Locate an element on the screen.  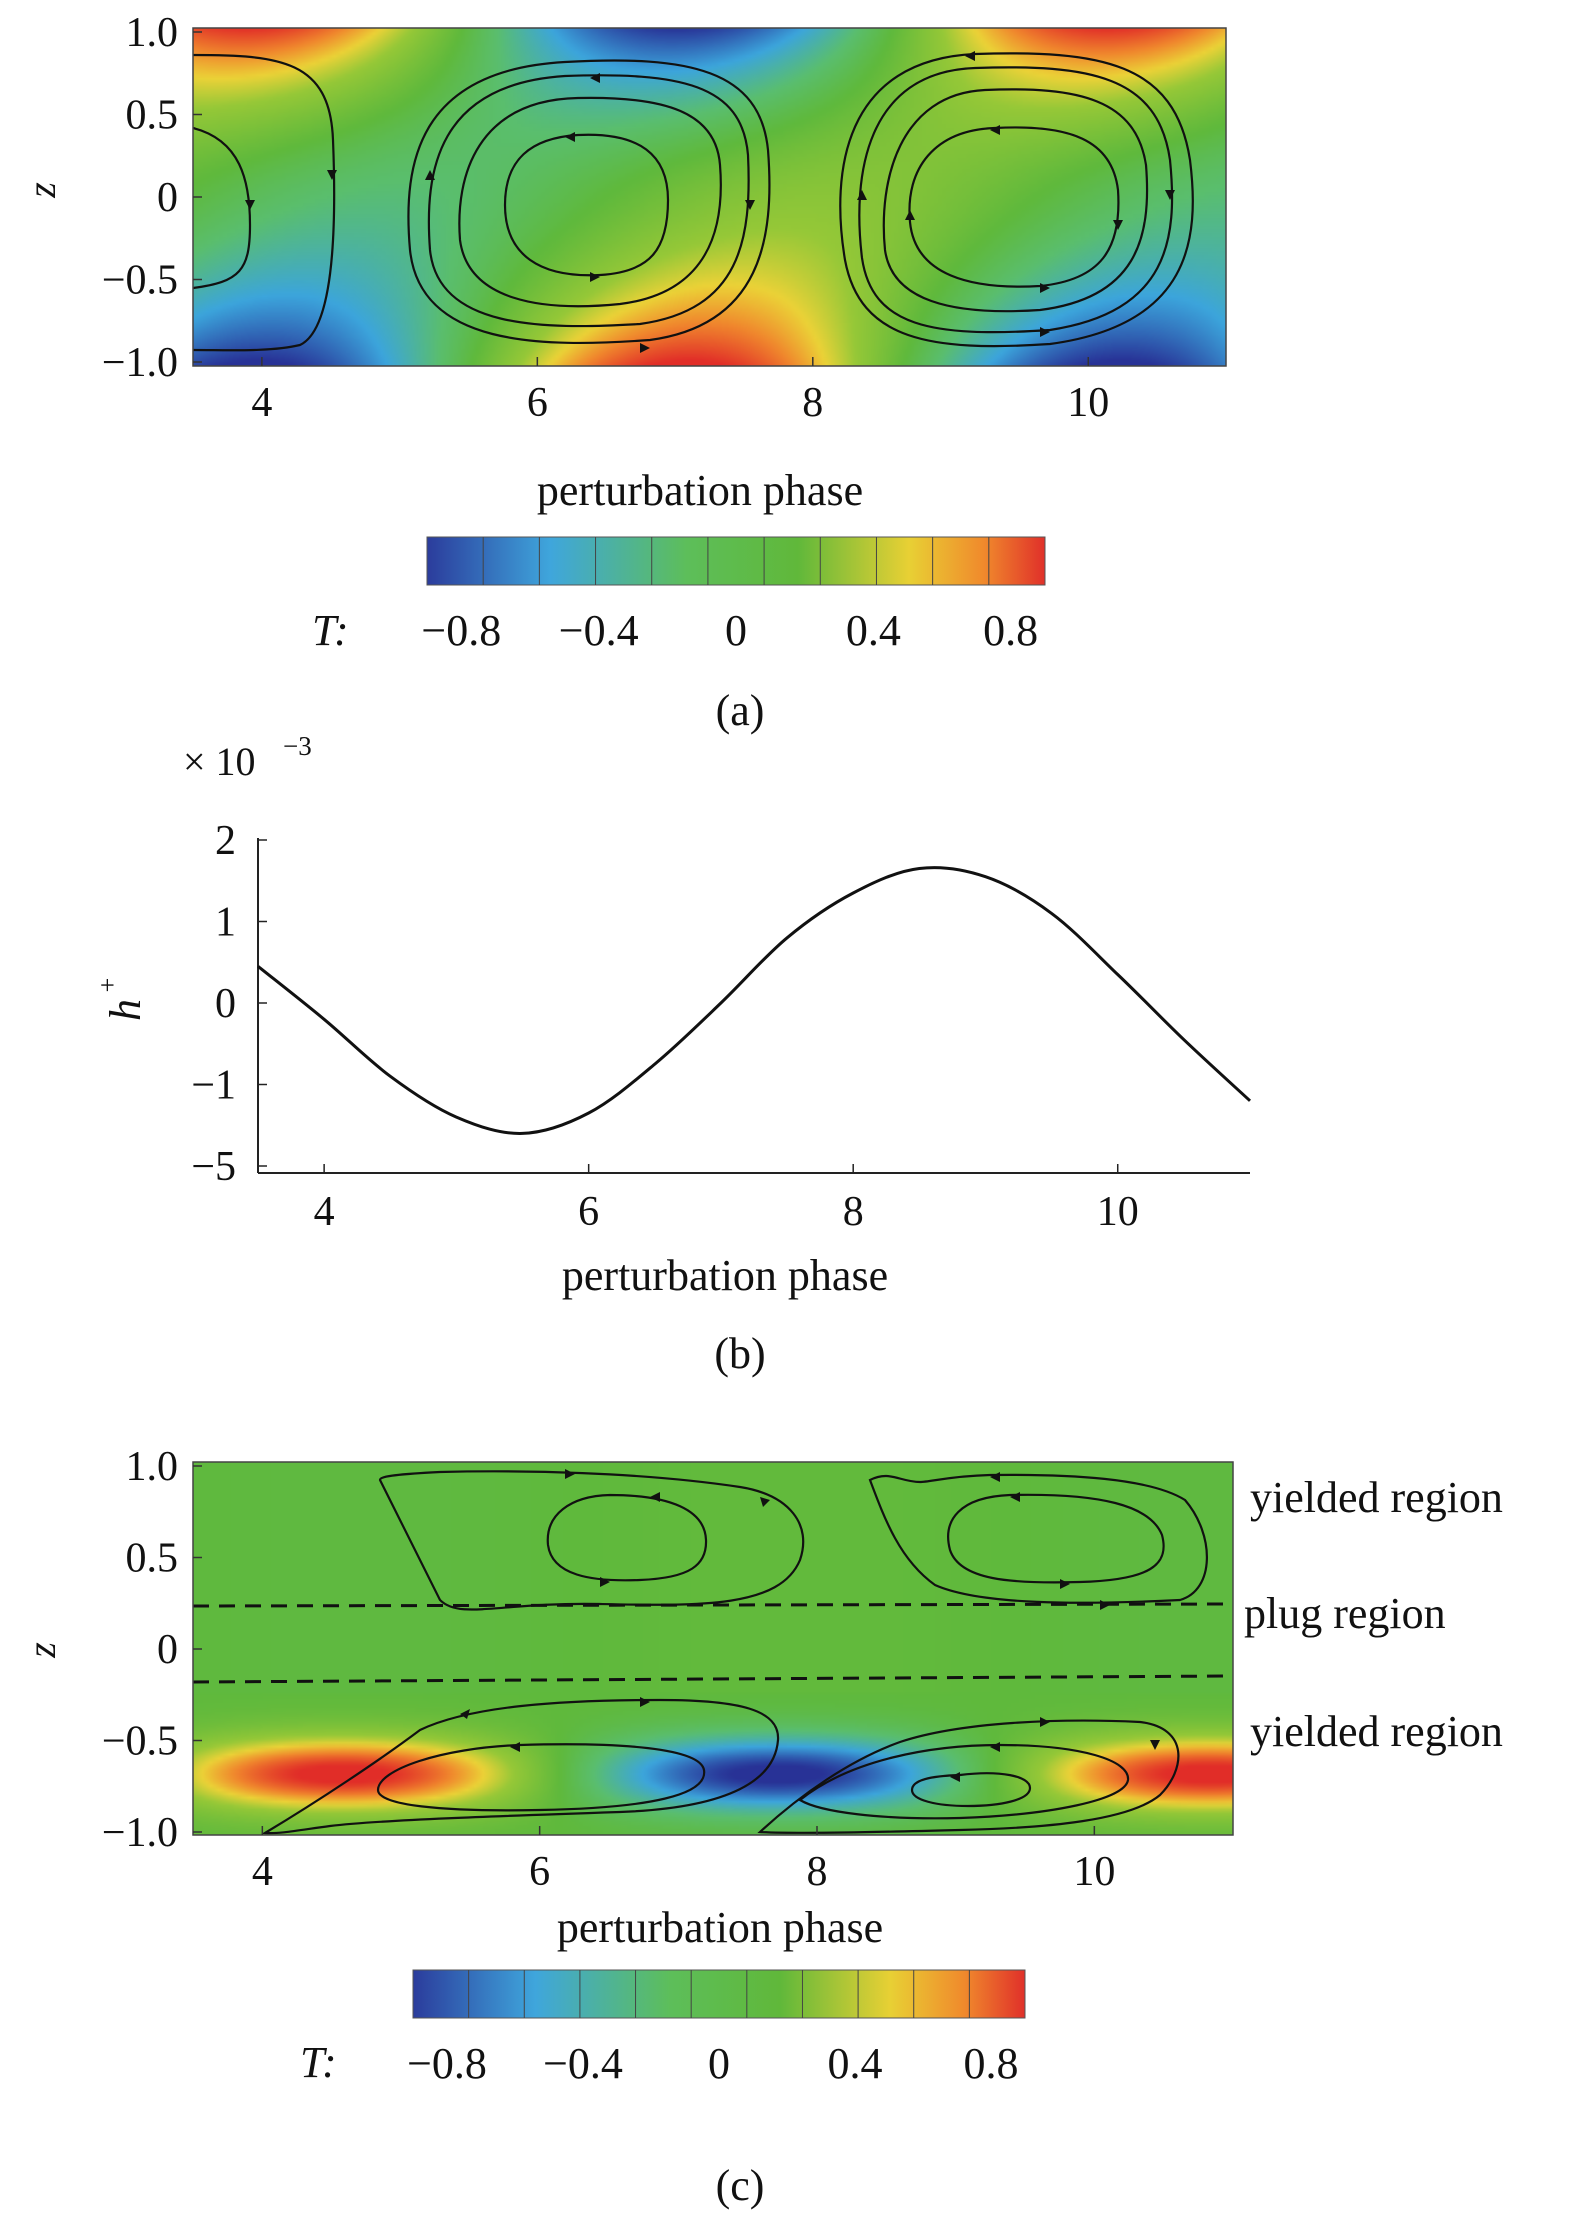
panel-a-xtick-label: 6 is located at coordinates (537, 403).